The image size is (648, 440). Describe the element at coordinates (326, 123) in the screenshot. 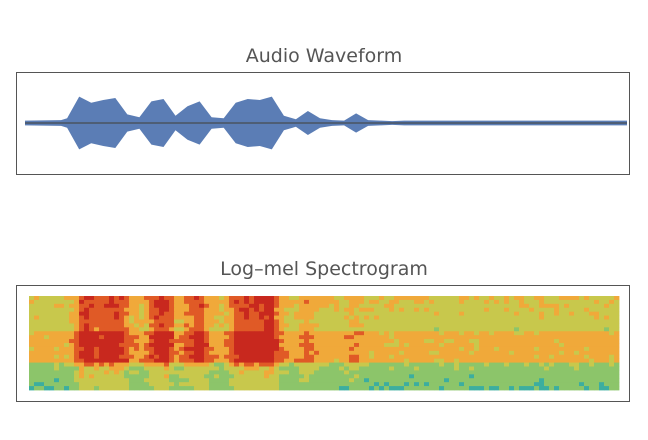

I see `waveform-svg` at that location.